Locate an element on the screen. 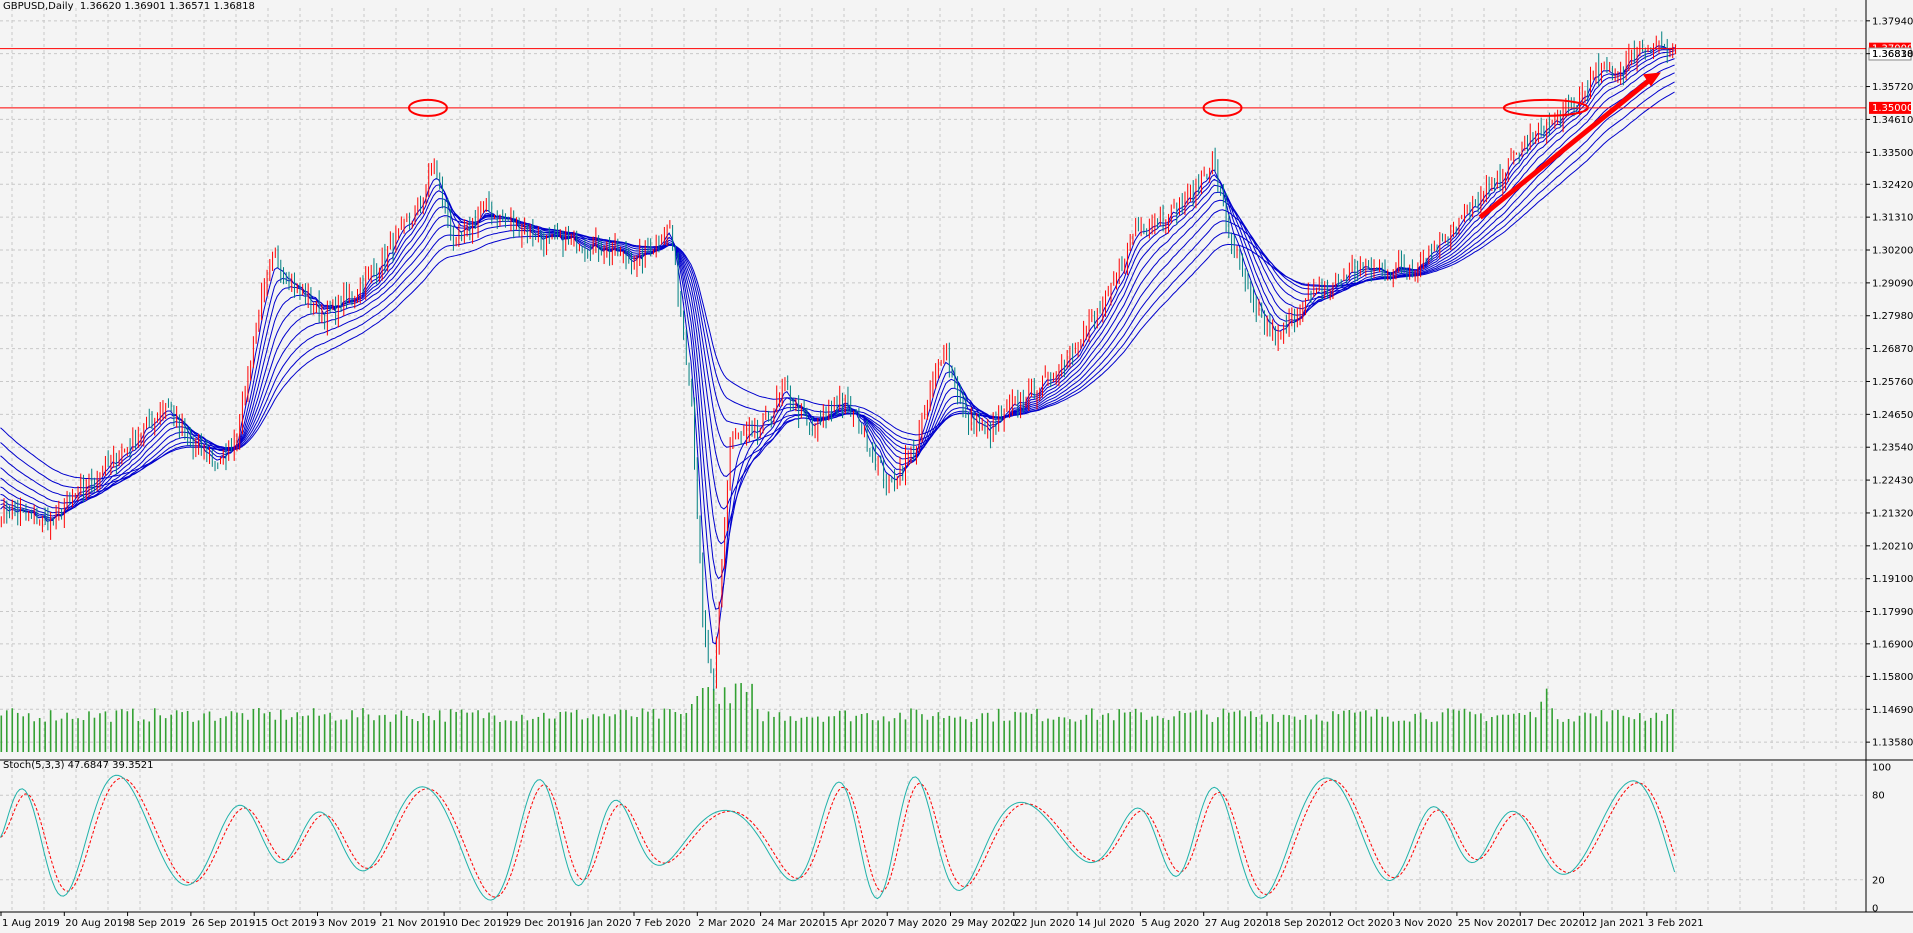 The height and width of the screenshot is (933, 1913). x-tick-label: 29 Dec 2019 is located at coordinates (540, 923).